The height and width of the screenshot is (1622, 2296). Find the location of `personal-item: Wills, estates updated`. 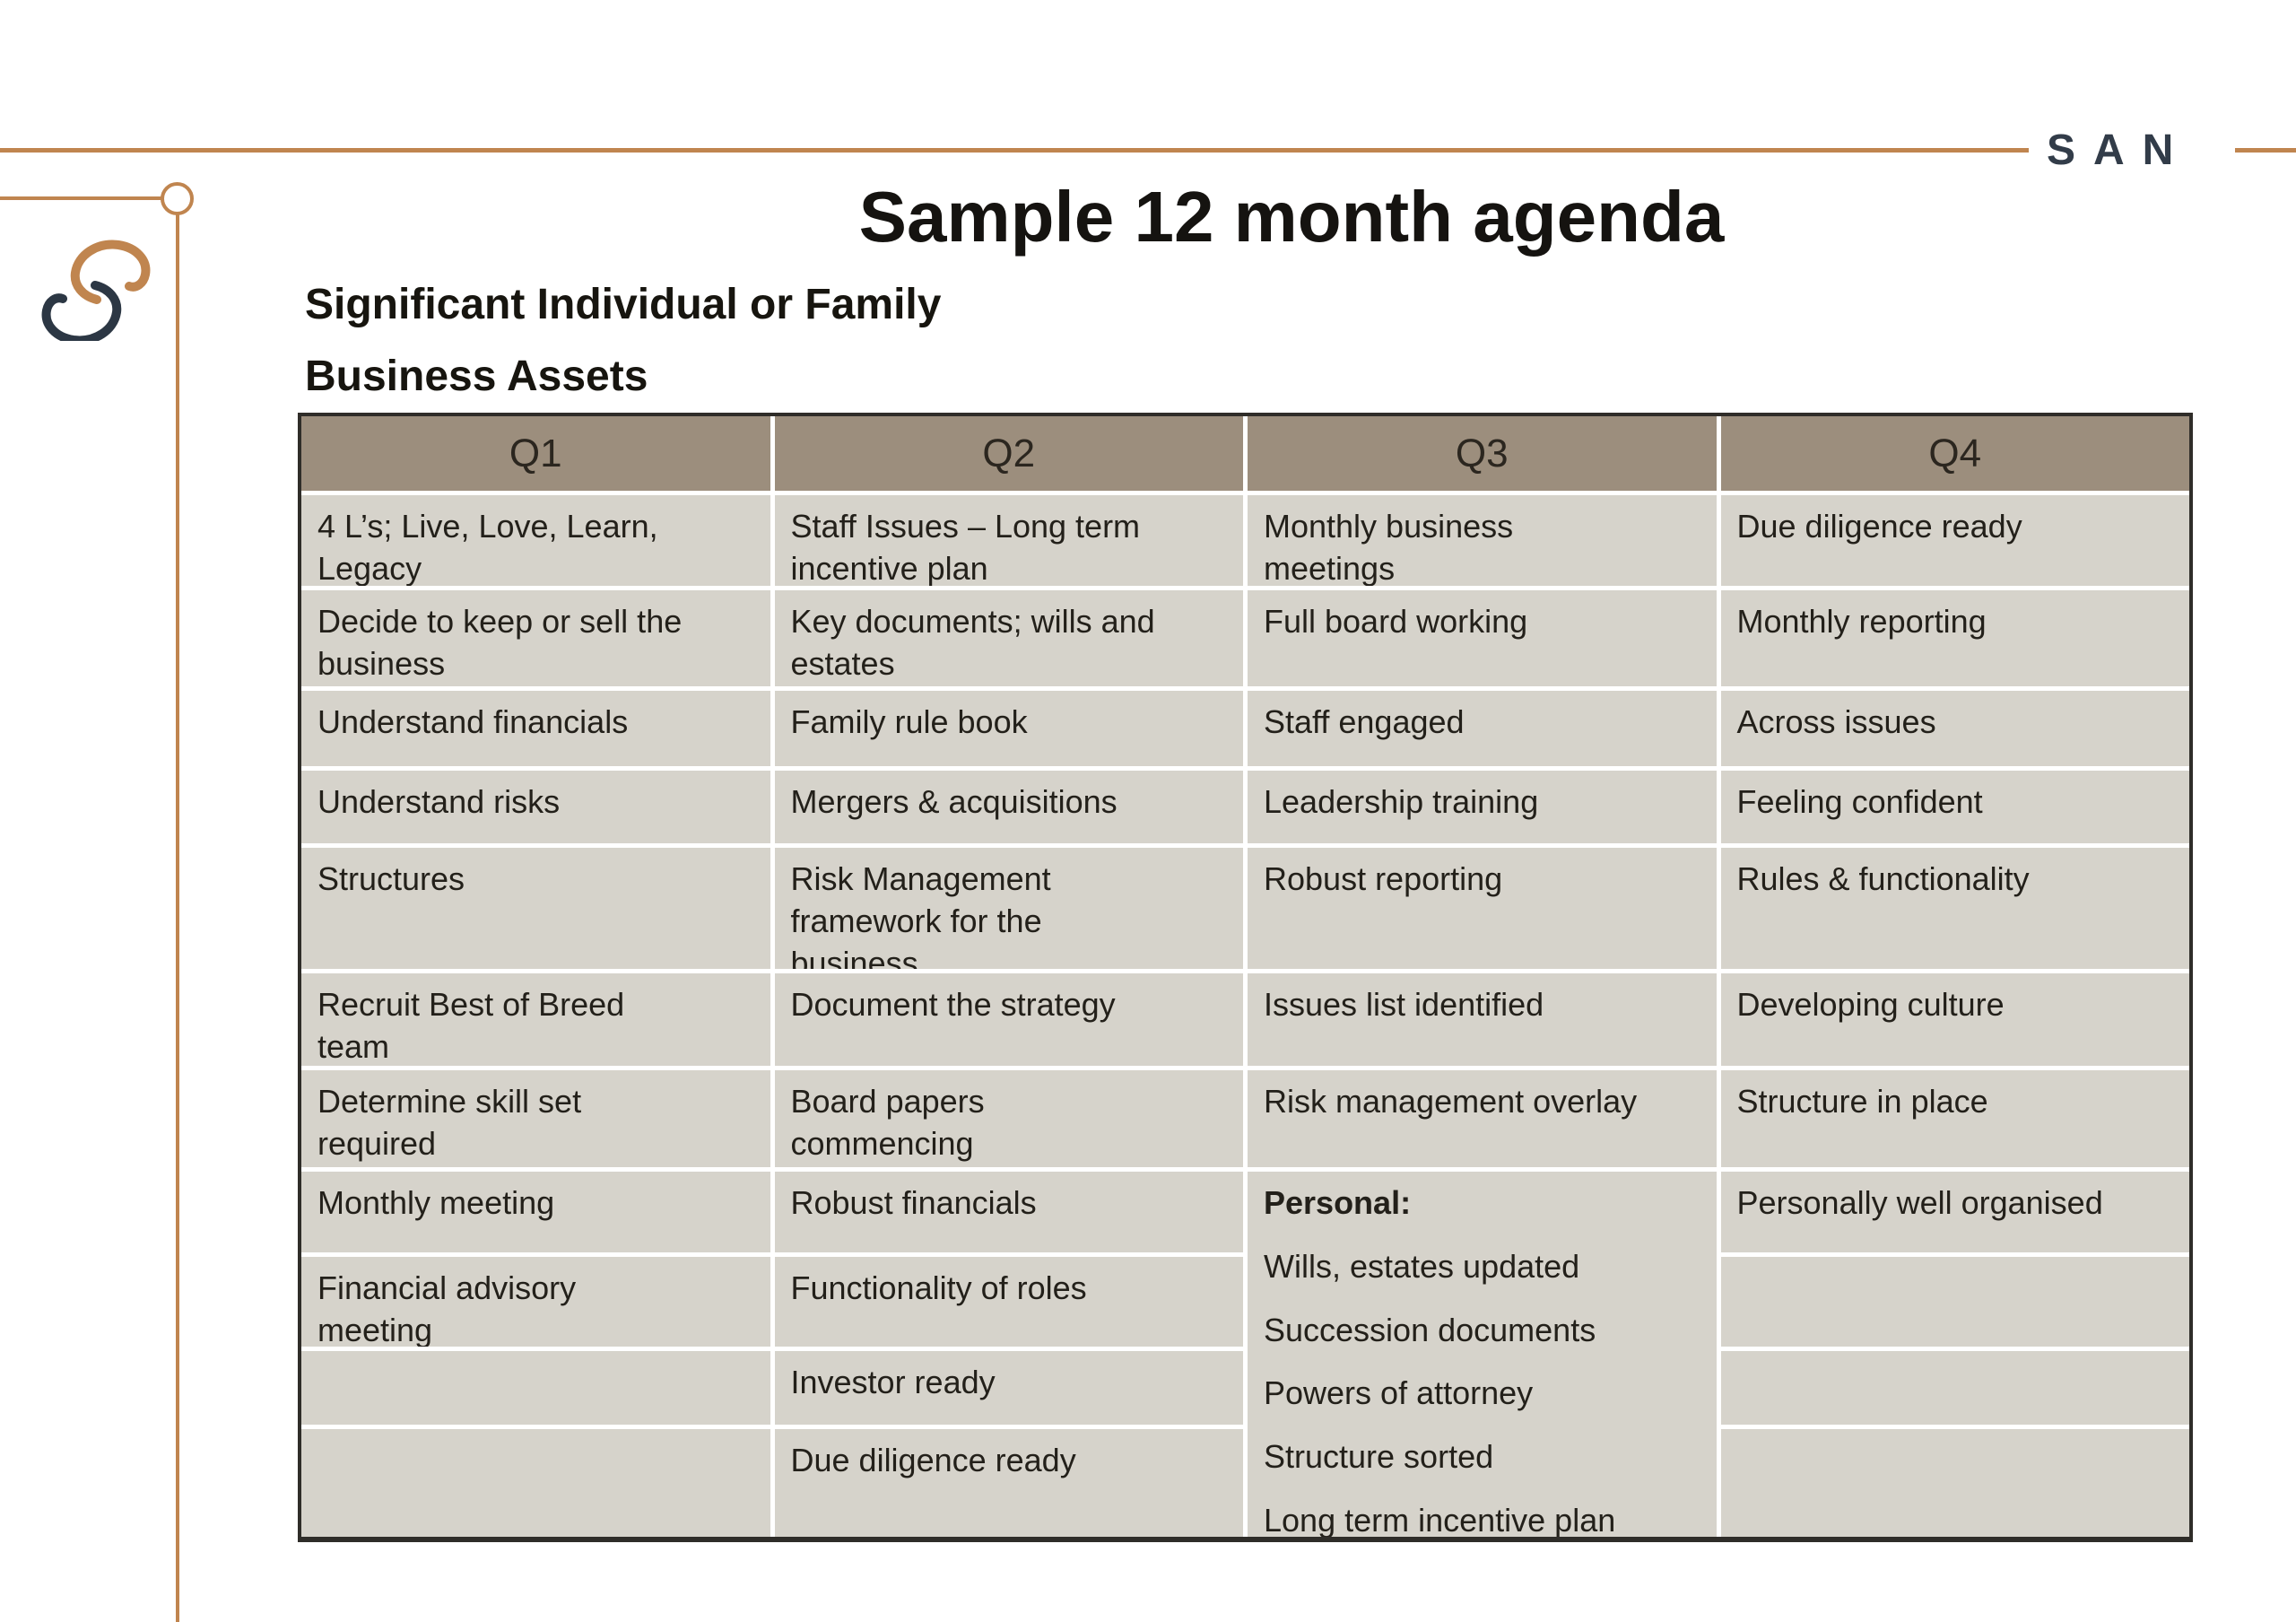

personal-item: Wills, estates updated is located at coordinates (1422, 1266).